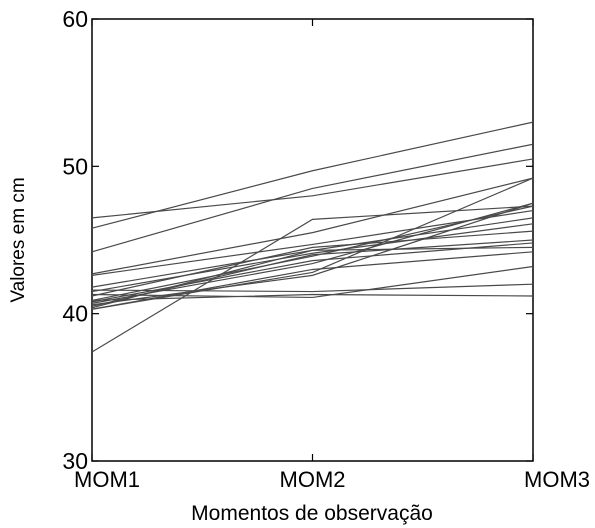 The width and height of the screenshot is (595, 528). Describe the element at coordinates (313, 479) in the screenshot. I see `x-tick-label: MOM2` at that location.